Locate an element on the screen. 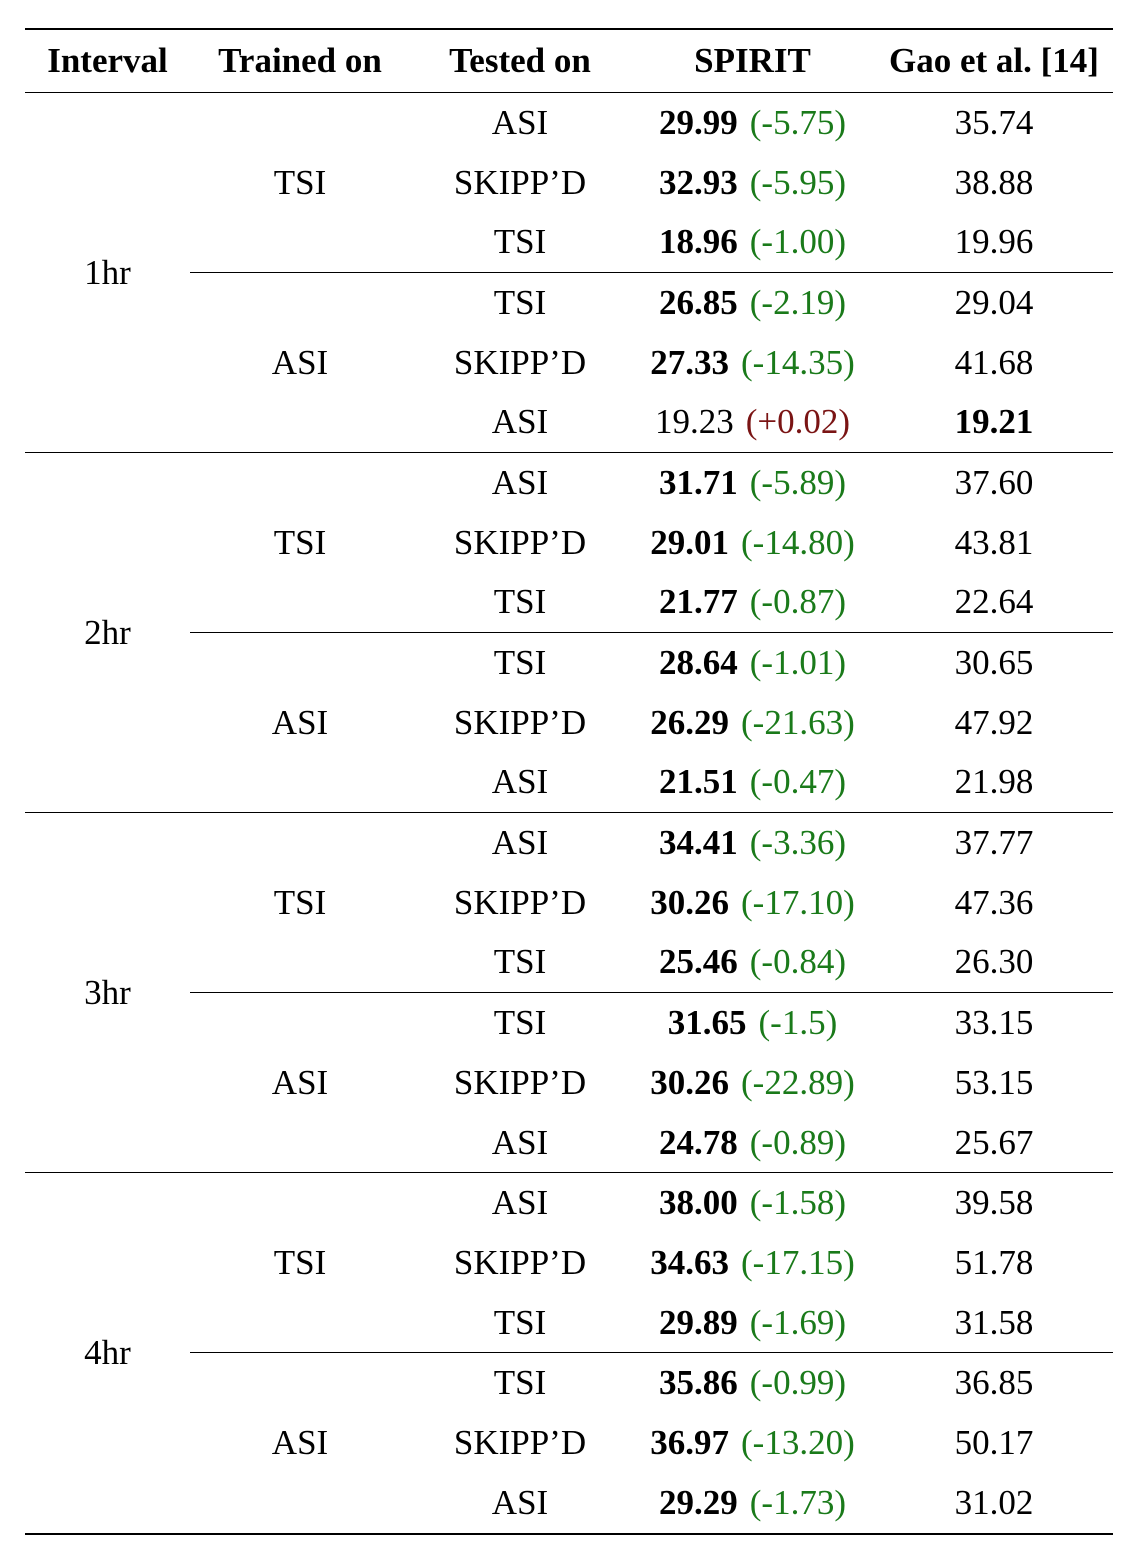 The width and height of the screenshot is (1134, 1556). gao-cell: 29.04 is located at coordinates (994, 302).